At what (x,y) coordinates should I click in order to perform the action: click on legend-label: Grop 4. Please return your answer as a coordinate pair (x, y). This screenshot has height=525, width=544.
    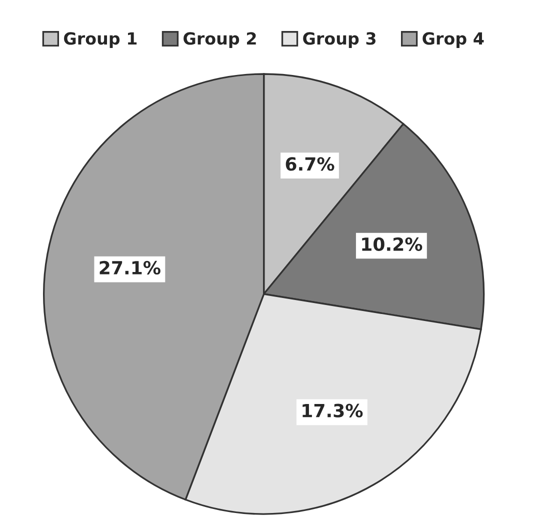
    Looking at the image, I should click on (453, 40).